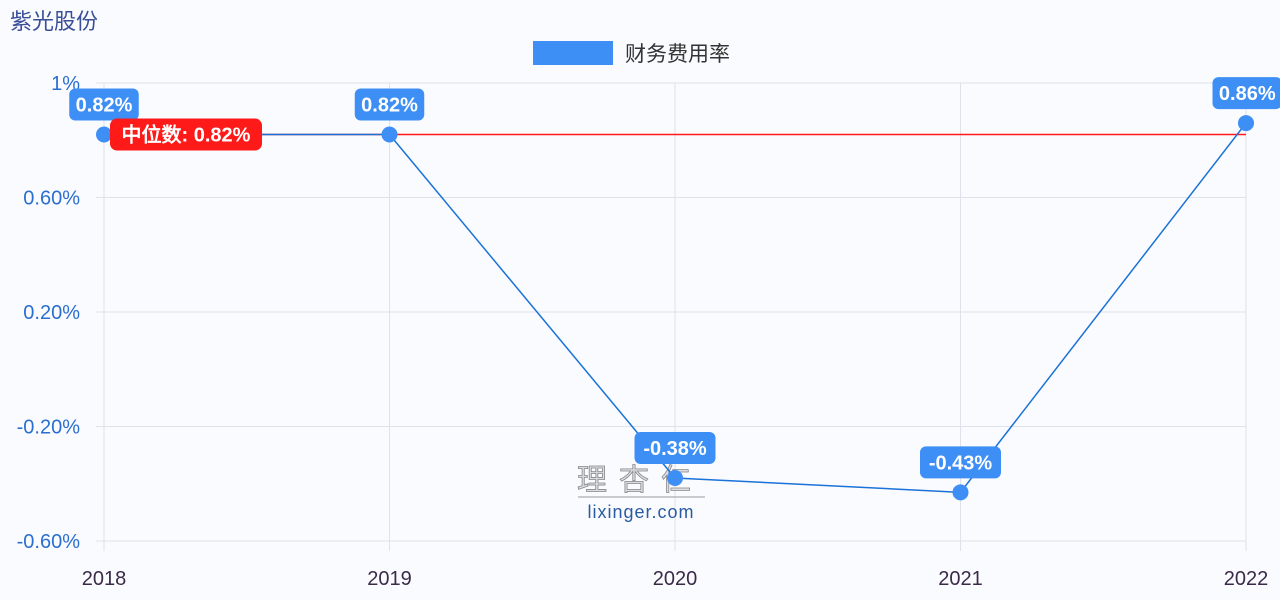 This screenshot has height=600, width=1280. I want to click on x-tick-label: 2021, so click(960, 579).